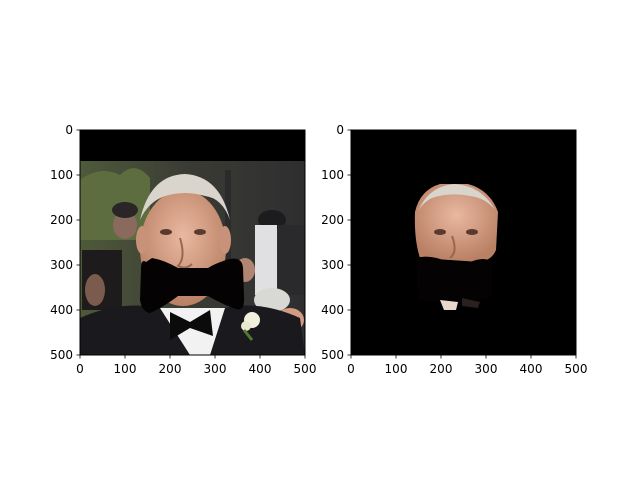  I want to click on x-tick-label-left-3: 300, so click(215, 369).